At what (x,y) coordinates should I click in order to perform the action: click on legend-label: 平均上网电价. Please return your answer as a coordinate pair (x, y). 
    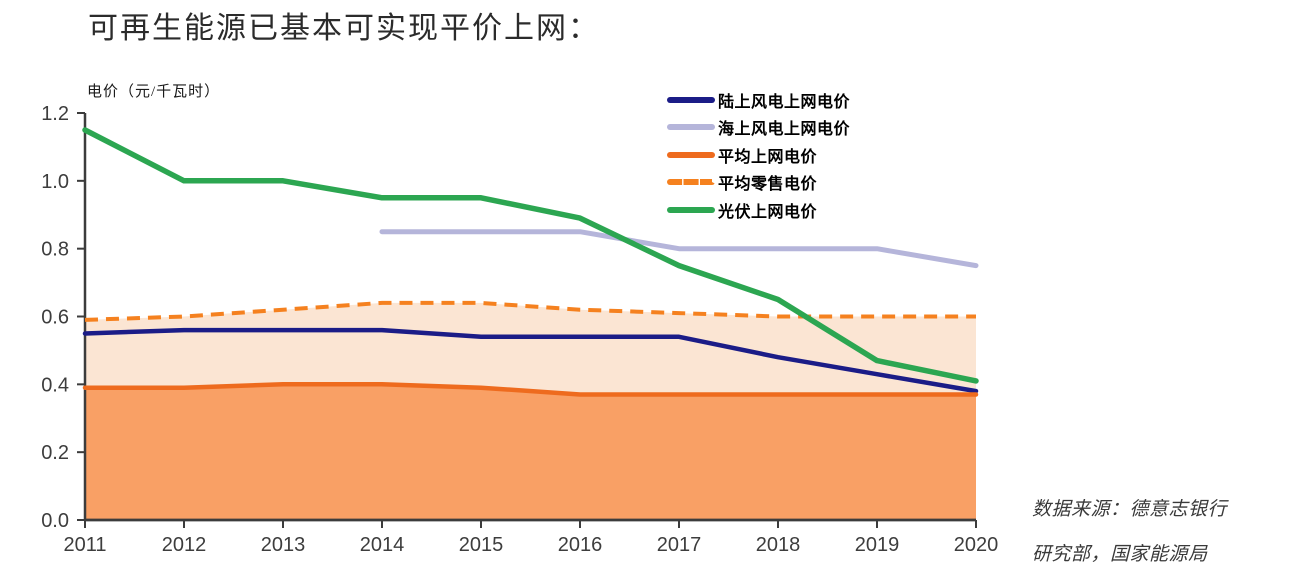
    Looking at the image, I should click on (768, 157).